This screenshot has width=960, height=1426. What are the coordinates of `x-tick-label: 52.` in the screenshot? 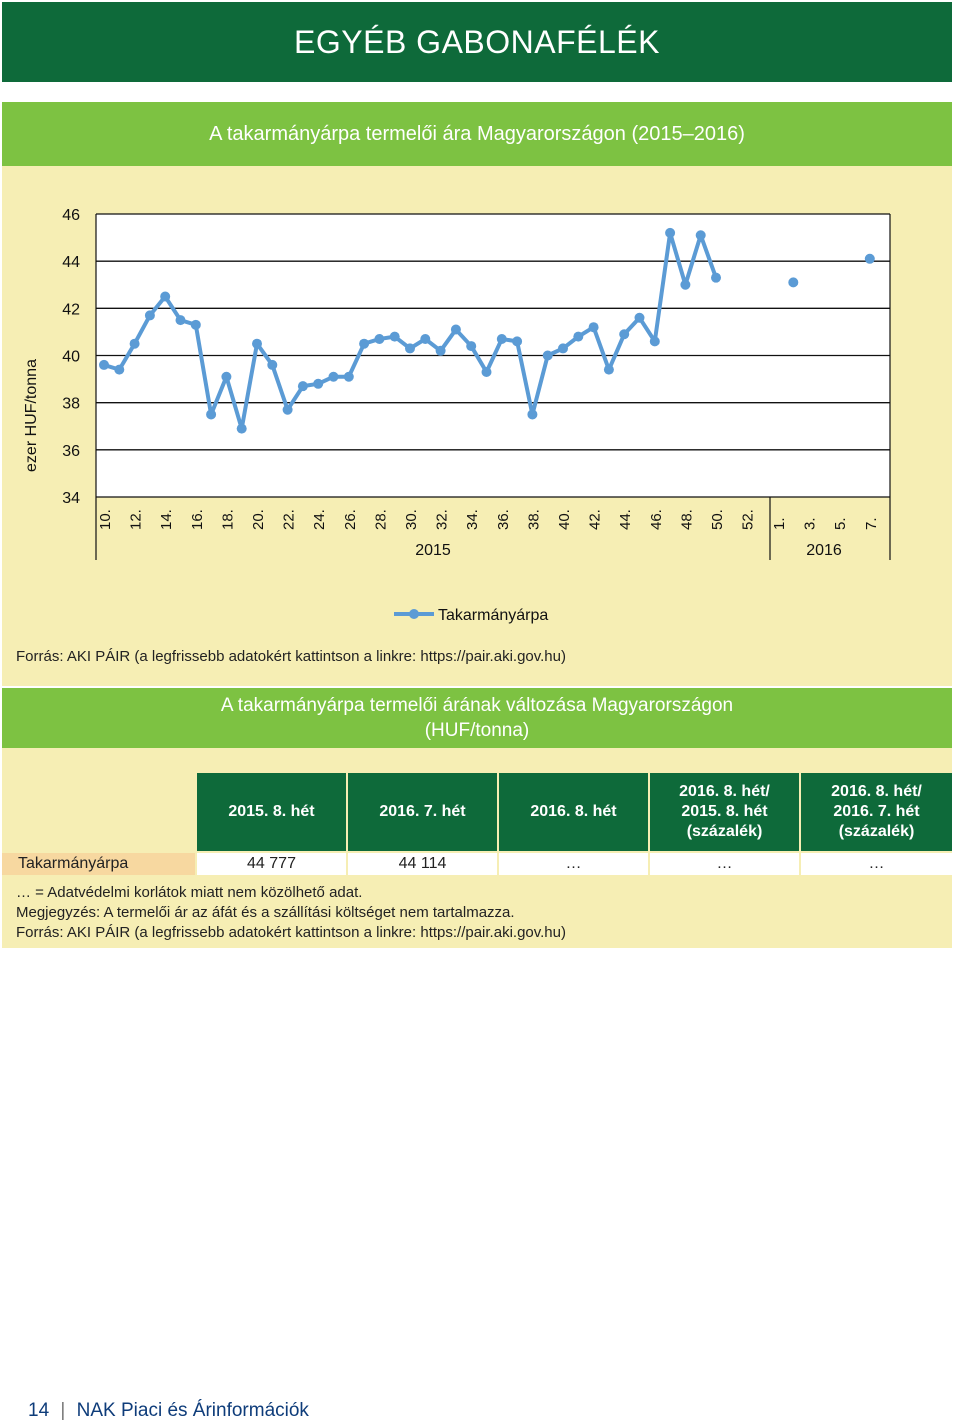 It's located at (748, 519).